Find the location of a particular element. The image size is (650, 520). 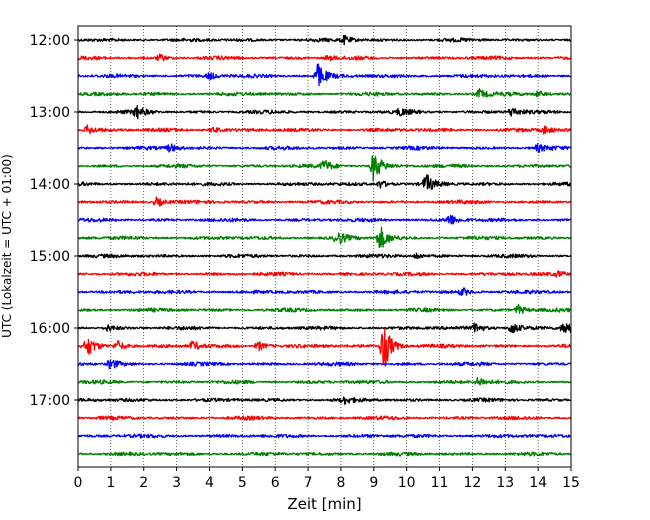

y-tick-label: 17:00 is located at coordinates (50, 401).